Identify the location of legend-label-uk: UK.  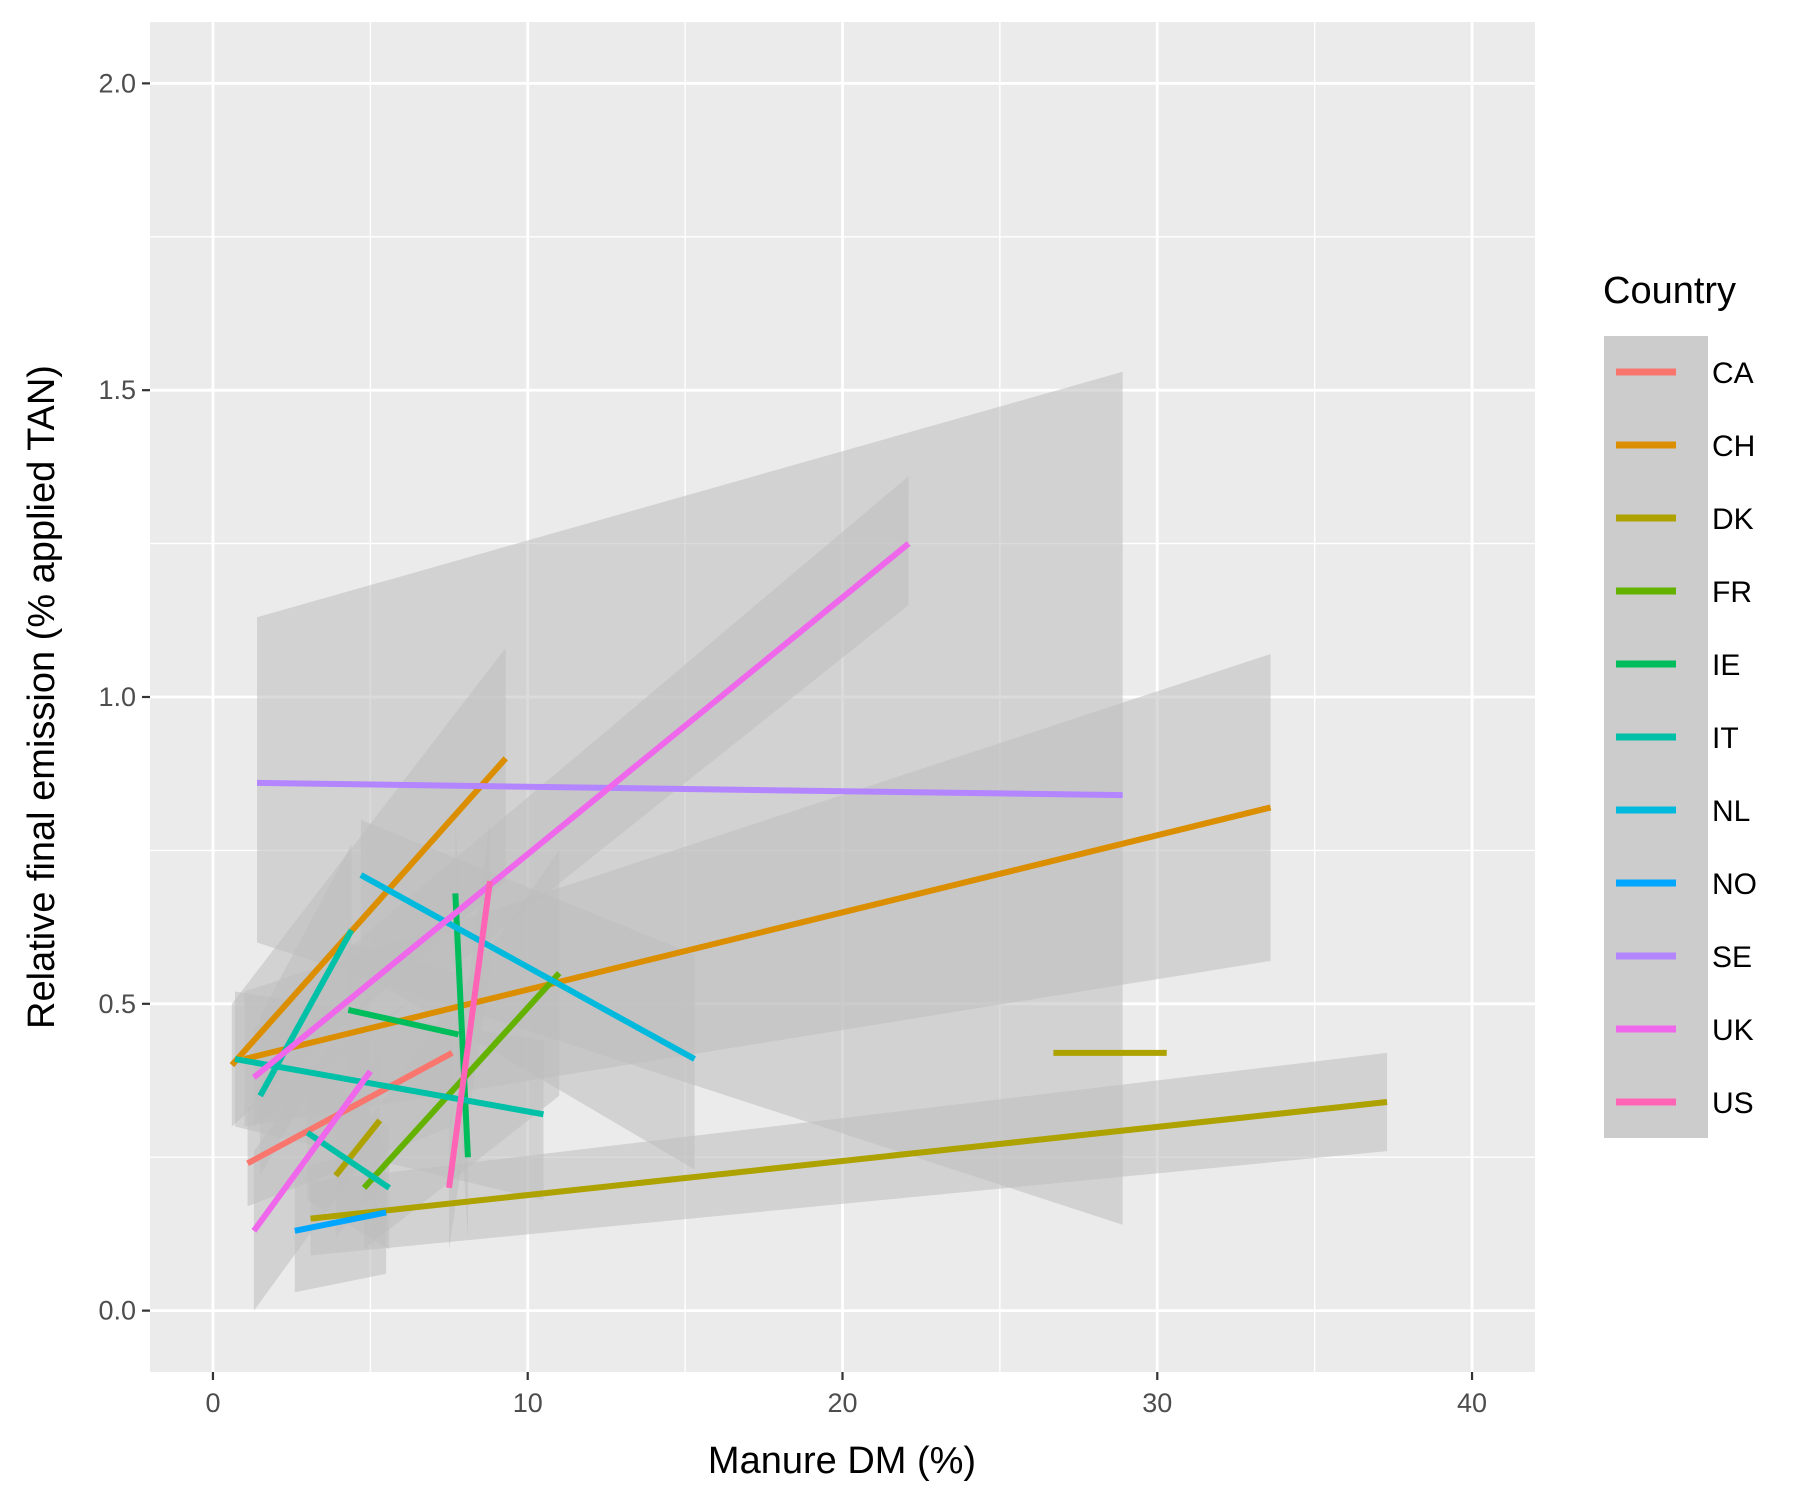
(1733, 1030).